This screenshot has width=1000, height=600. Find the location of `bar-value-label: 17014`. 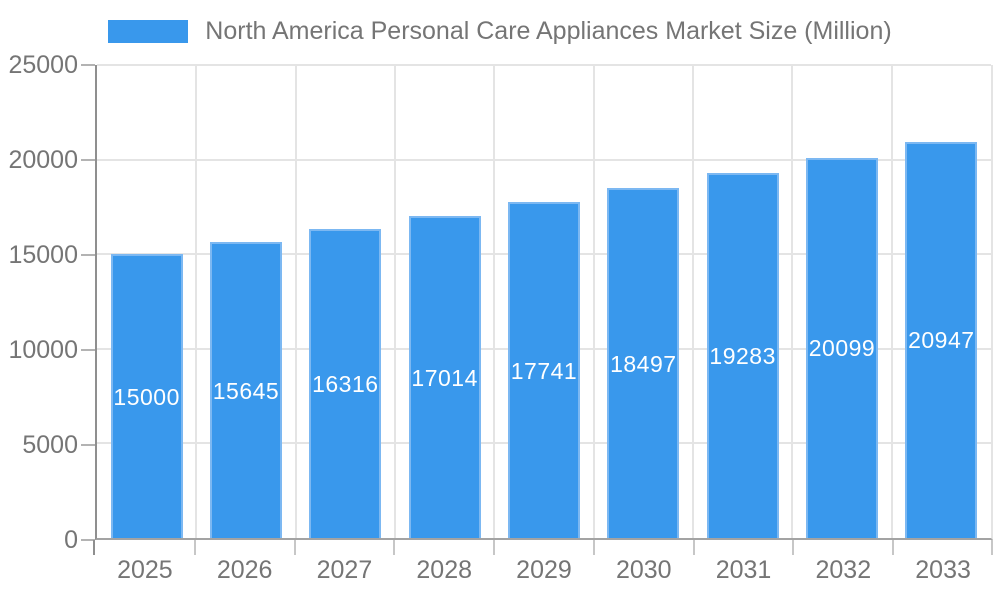

bar-value-label: 17014 is located at coordinates (444, 377).